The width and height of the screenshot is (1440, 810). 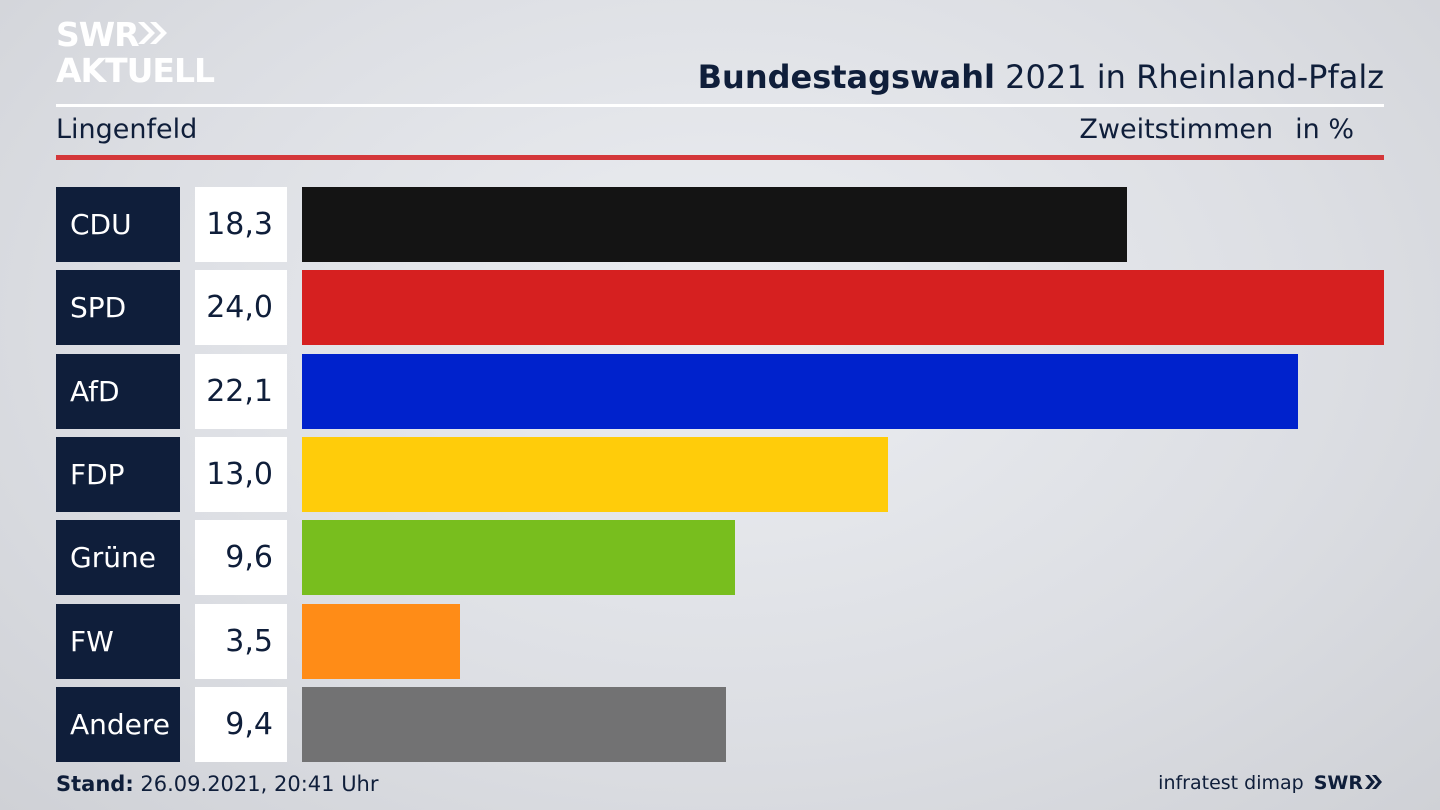 I want to click on source-credit: infratest dimap SWR, so click(x=1271, y=783).